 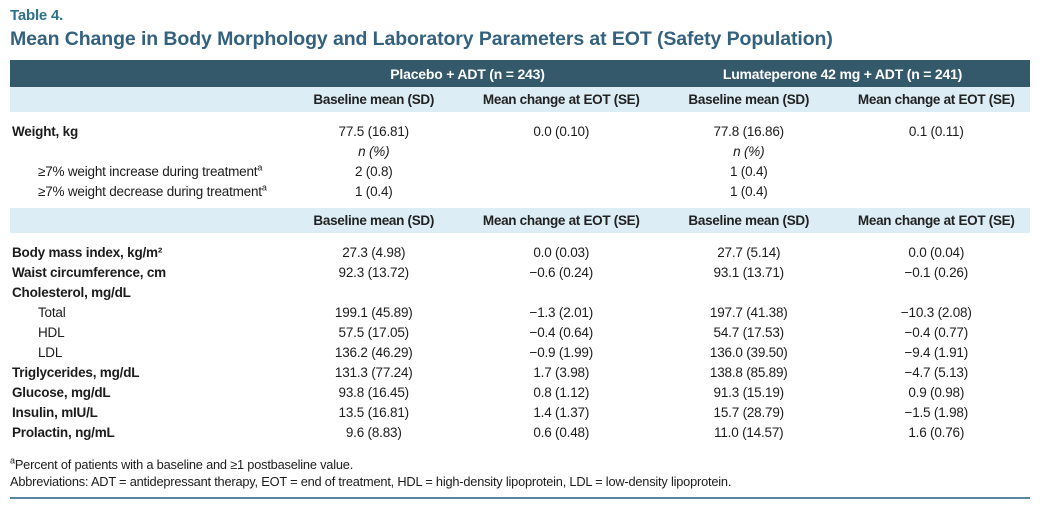 What do you see at coordinates (936, 332) in the screenshot?
I see `value-cell: −0.4 (0.77)` at bounding box center [936, 332].